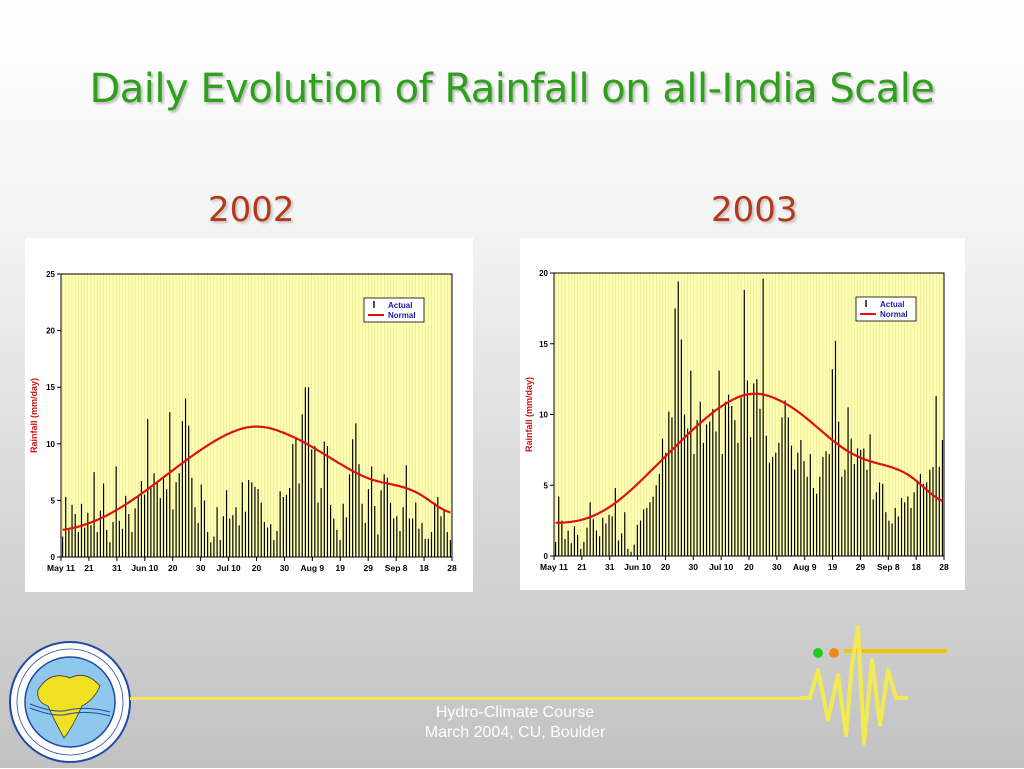  I want to click on year-label-2003: 2003, so click(754, 210).